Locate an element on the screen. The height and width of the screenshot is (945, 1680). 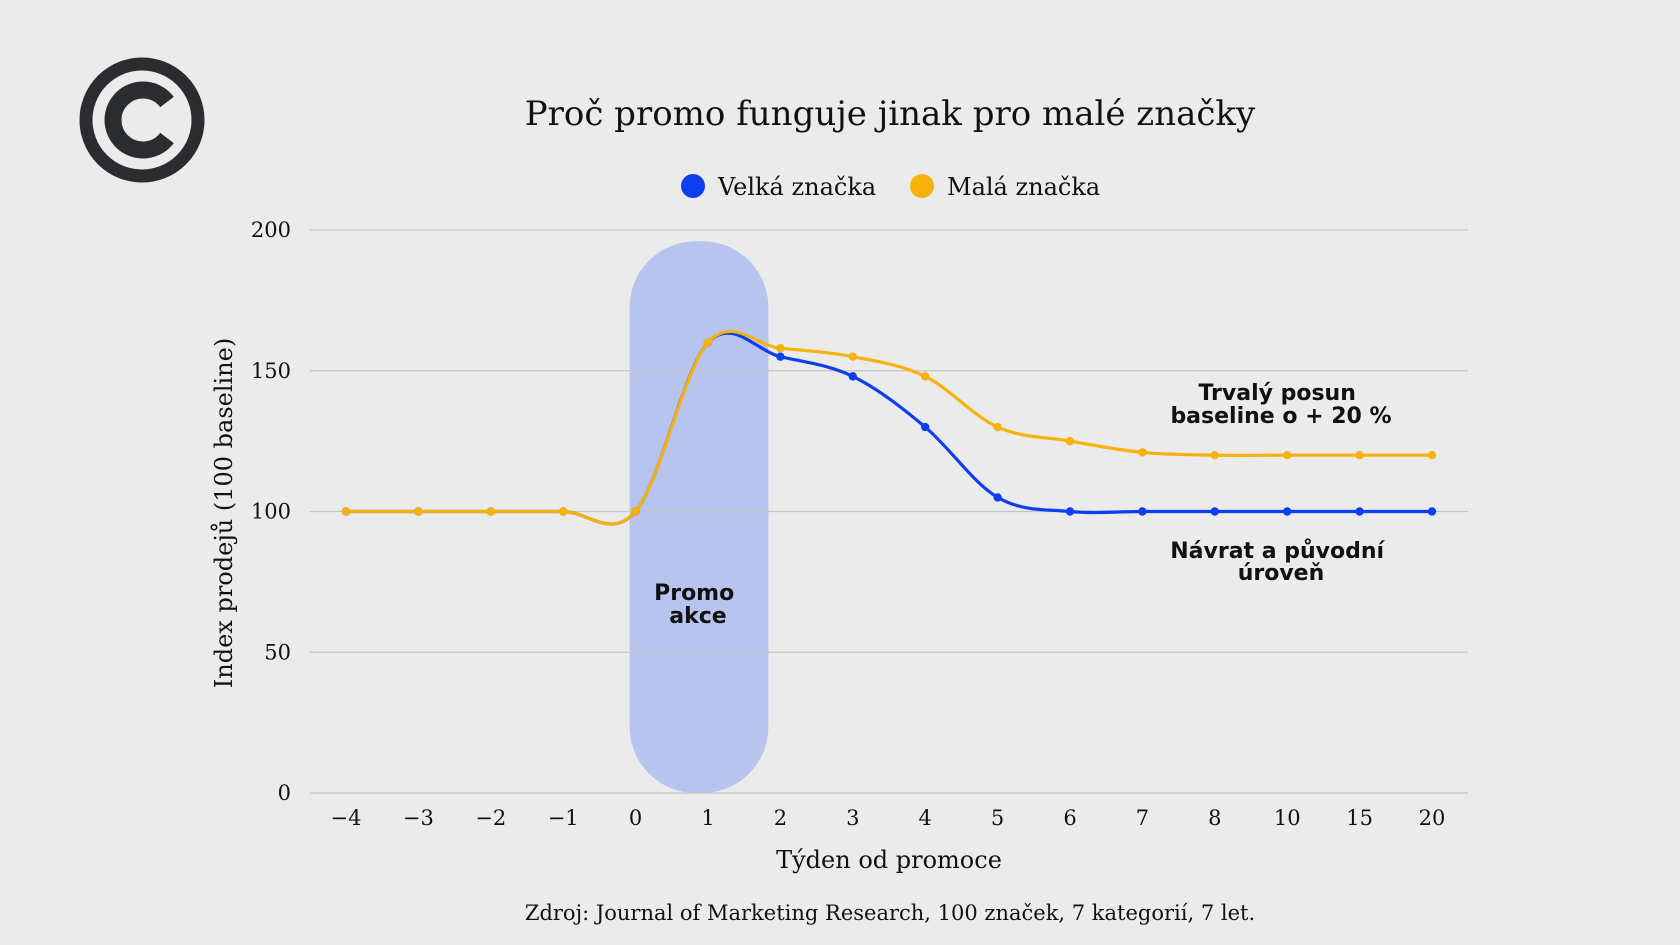
x-tick-label: 3 is located at coordinates (852, 818).